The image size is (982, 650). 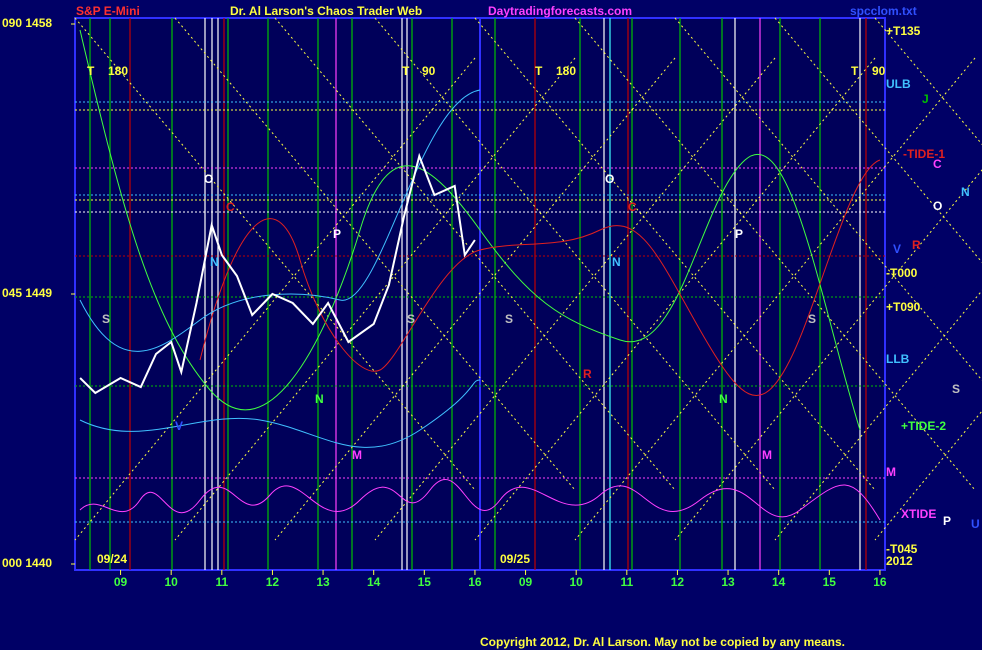 I want to click on annotation: R, so click(x=587, y=374).